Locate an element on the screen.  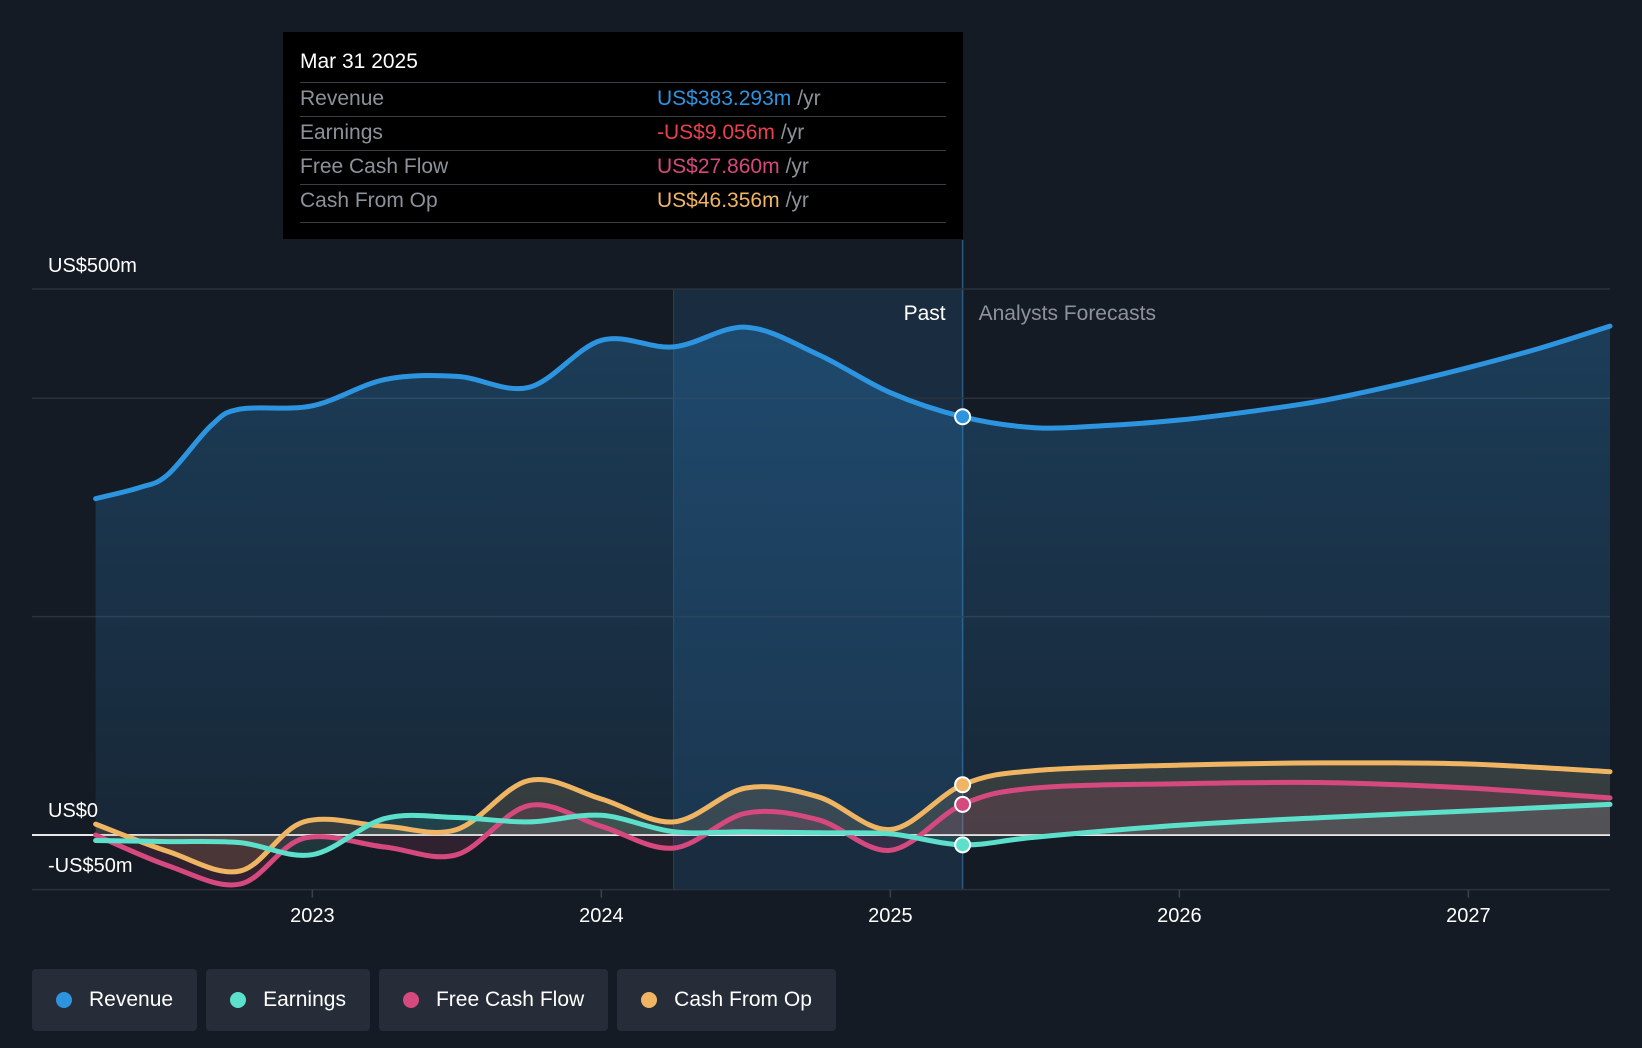
marker-revenue is located at coordinates (963, 417).